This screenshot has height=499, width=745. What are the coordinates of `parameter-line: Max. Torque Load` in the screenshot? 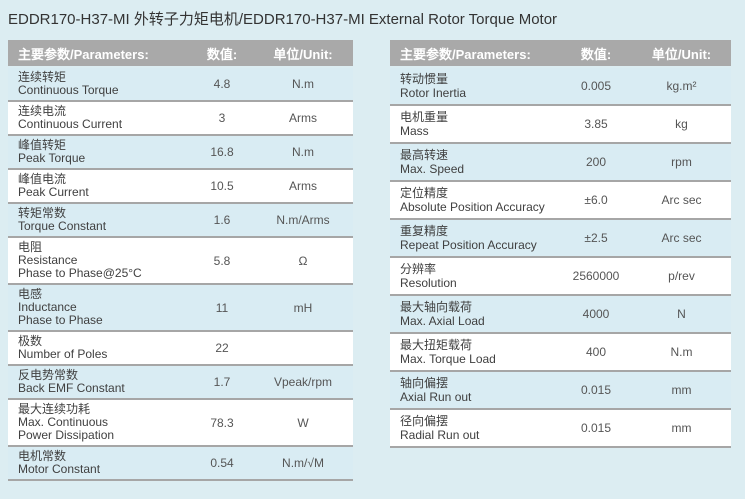 It's located at (448, 359).